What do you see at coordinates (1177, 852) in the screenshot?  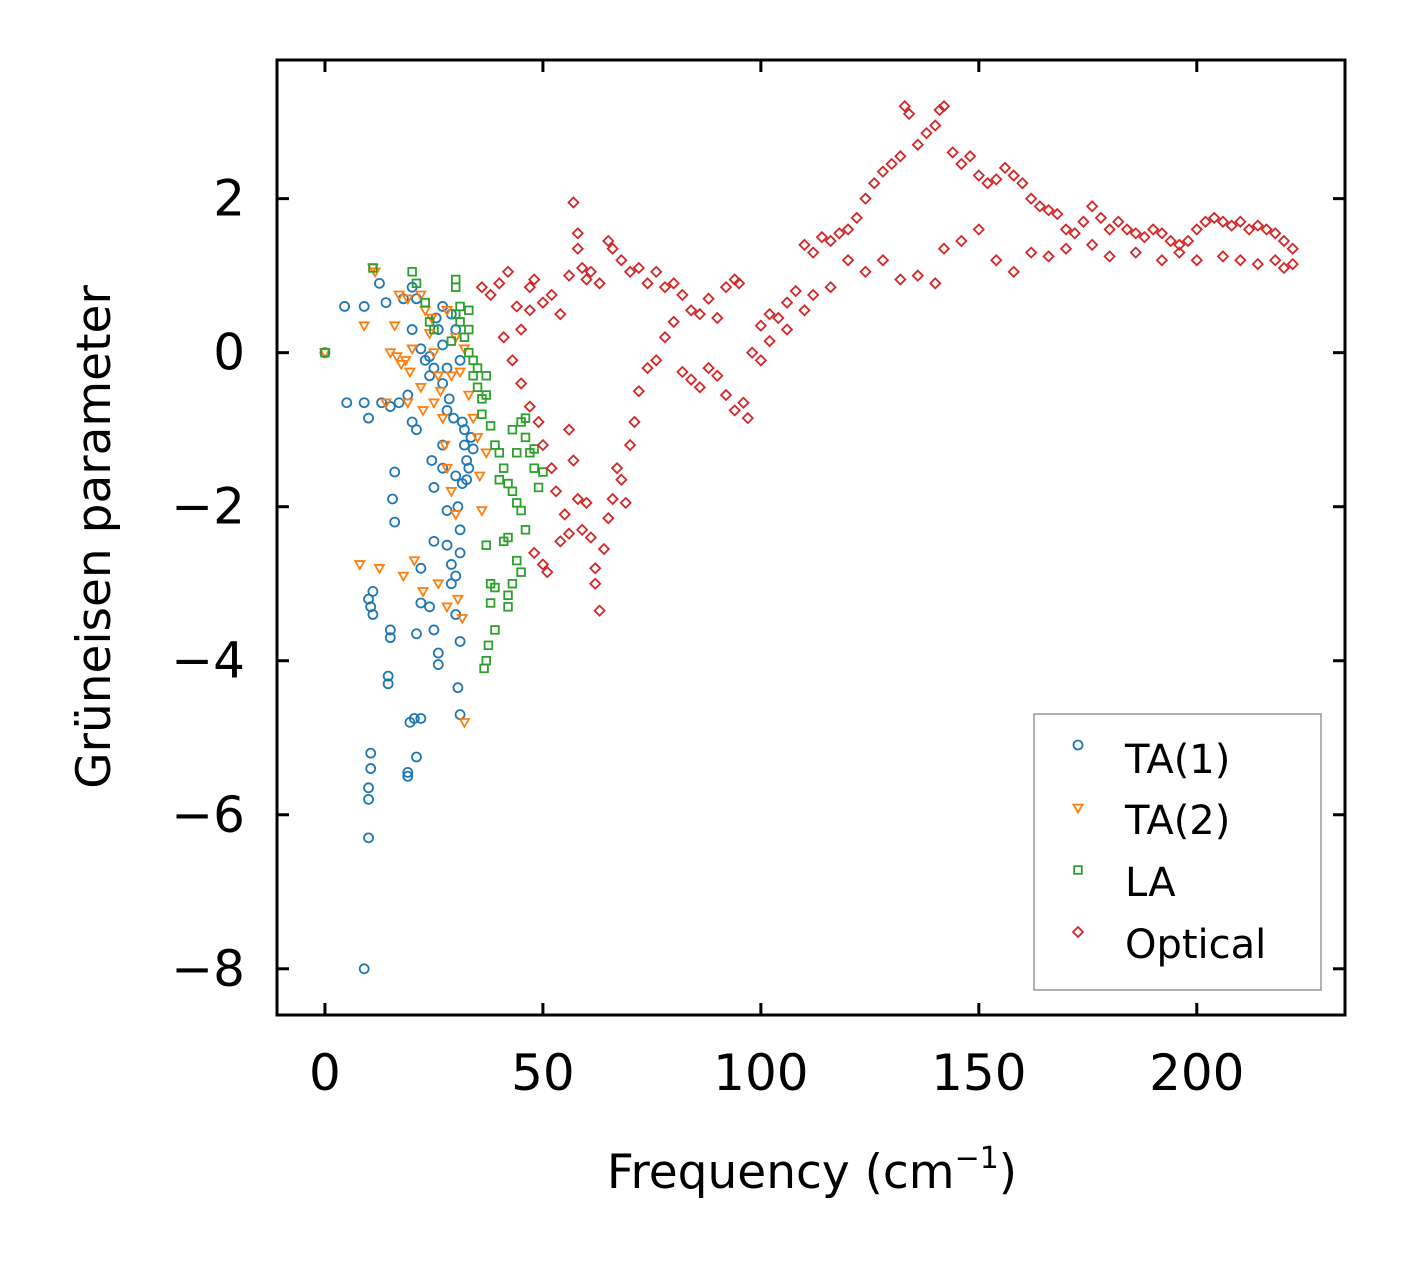 I see `legend-box` at bounding box center [1177, 852].